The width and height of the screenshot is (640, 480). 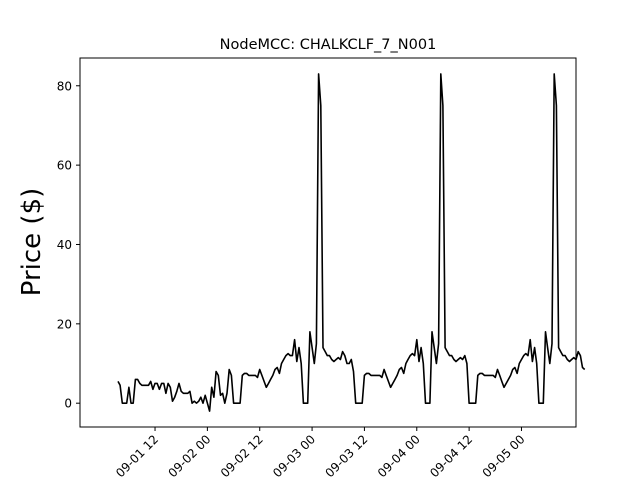 What do you see at coordinates (328, 45) in the screenshot?
I see `chart-title: NodeMCC: CHALKCLF_7_N001` at bounding box center [328, 45].